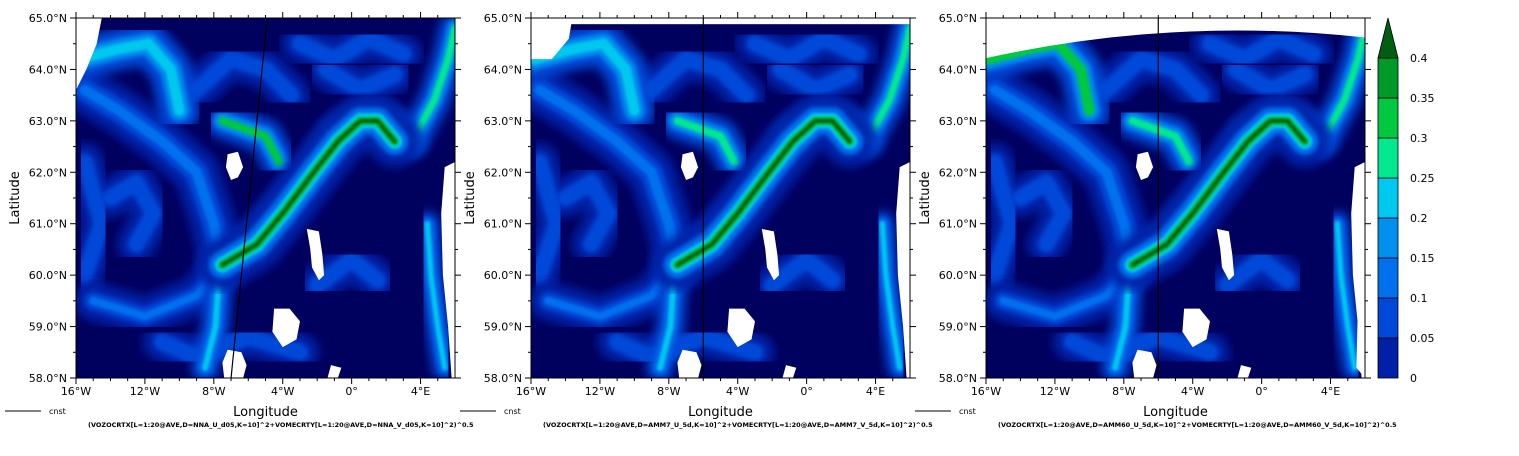 This screenshot has height=456, width=1519. What do you see at coordinates (1419, 58) in the screenshot?
I see `colorbar-label: 0.4` at bounding box center [1419, 58].